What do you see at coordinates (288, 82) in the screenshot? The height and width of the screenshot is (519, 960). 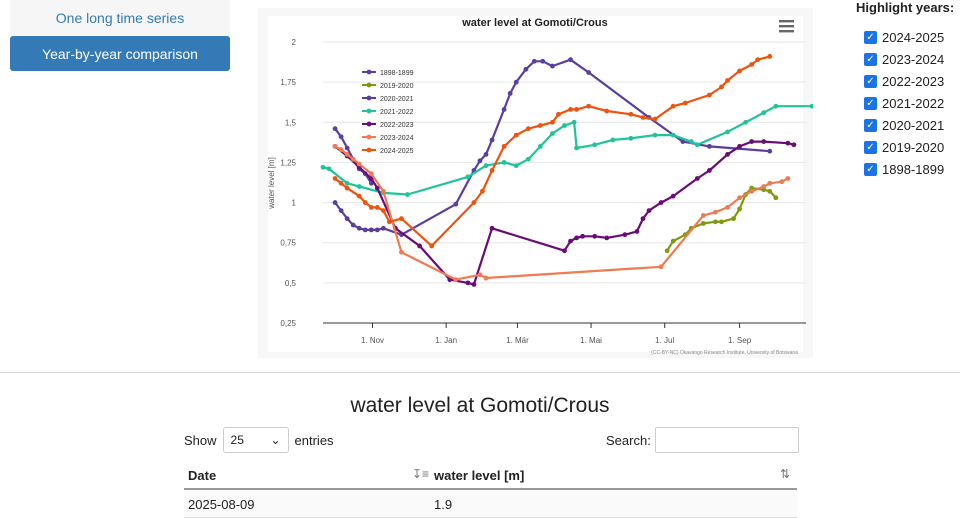 I see `y-tick-label: 1,75` at bounding box center [288, 82].